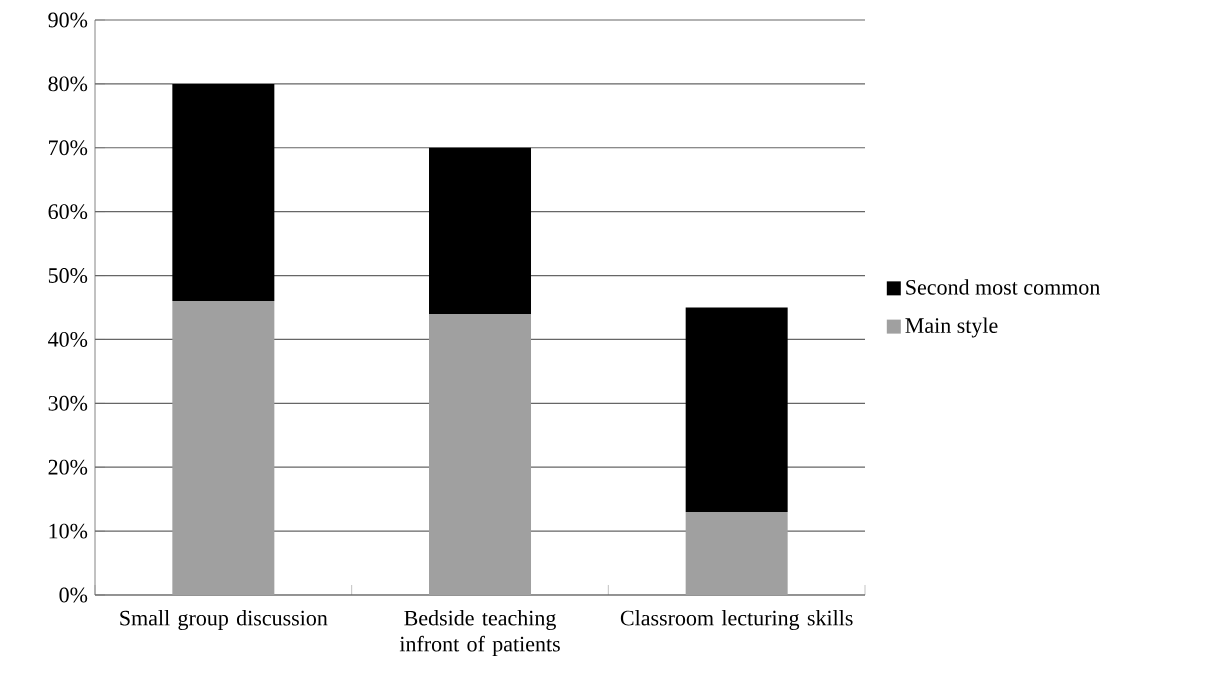 The image size is (1215, 690). What do you see at coordinates (479, 633) in the screenshot?
I see `x-tick-label: Bedside teaching infront of patients` at bounding box center [479, 633].